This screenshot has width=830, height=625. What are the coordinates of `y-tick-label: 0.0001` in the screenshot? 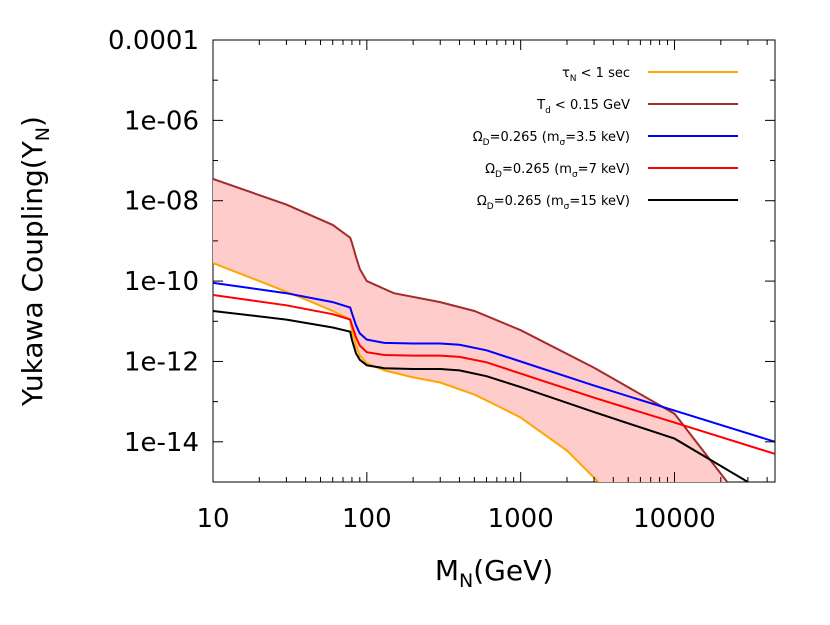 It's located at (153, 41).